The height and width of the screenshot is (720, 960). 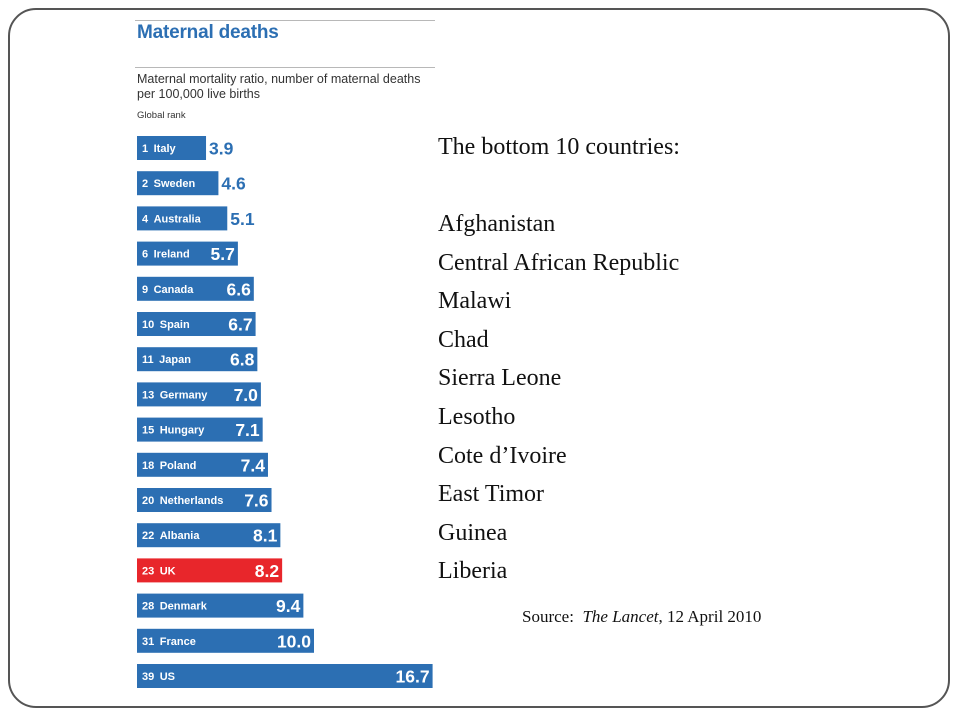 I want to click on bar-sweden, so click(x=178, y=183).